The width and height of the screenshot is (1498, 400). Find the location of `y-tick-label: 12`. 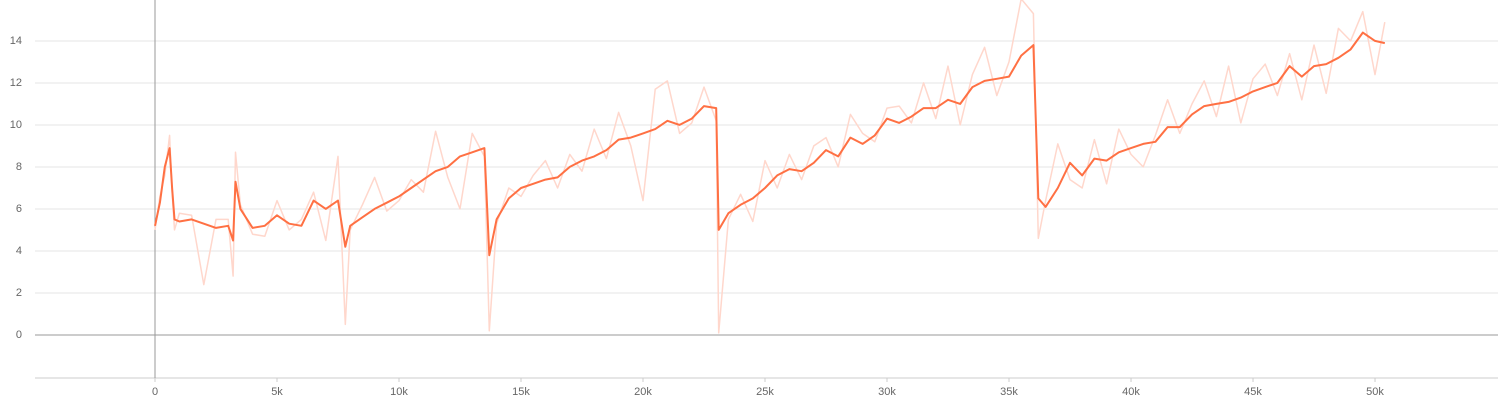

y-tick-label: 12 is located at coordinates (16, 83).